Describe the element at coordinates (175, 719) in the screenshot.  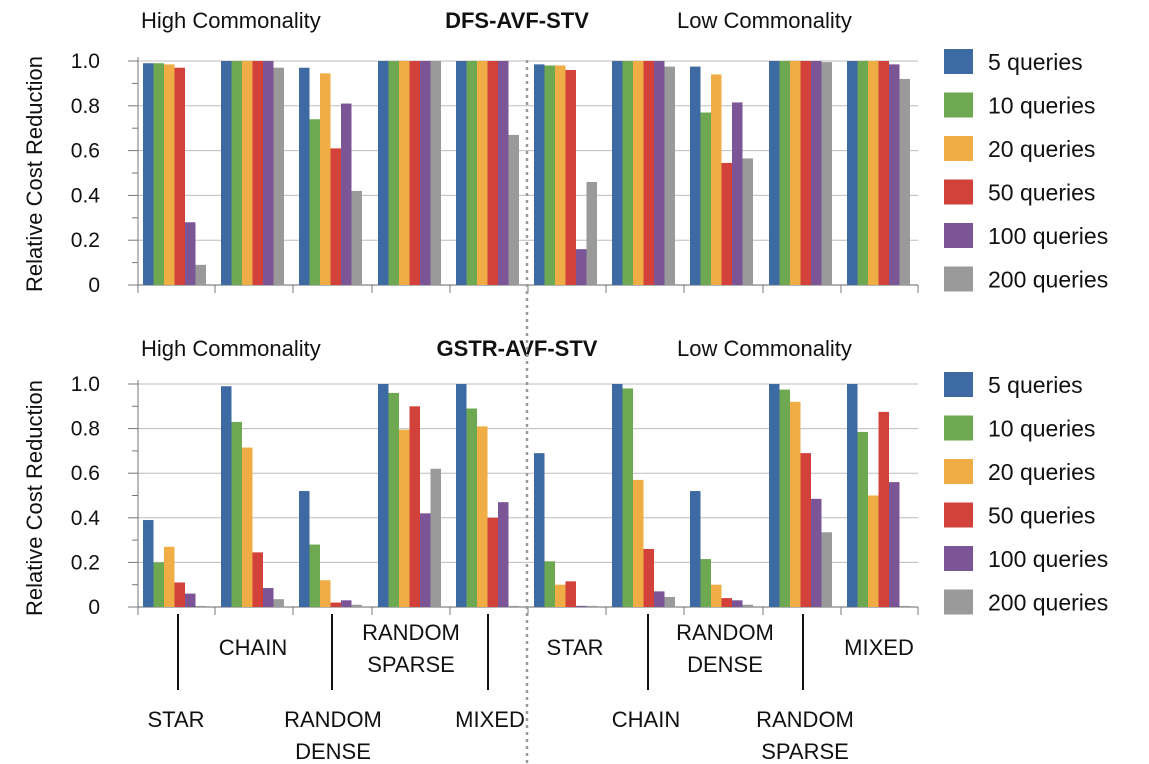
I see `category-label-lower: STAR` at that location.